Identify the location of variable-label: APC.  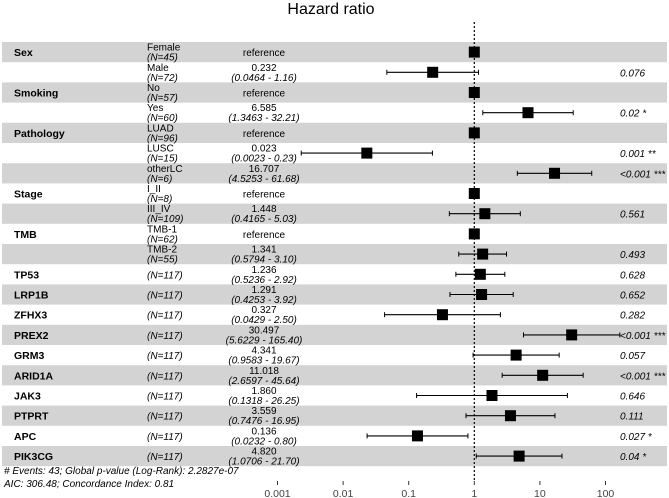
(25, 437).